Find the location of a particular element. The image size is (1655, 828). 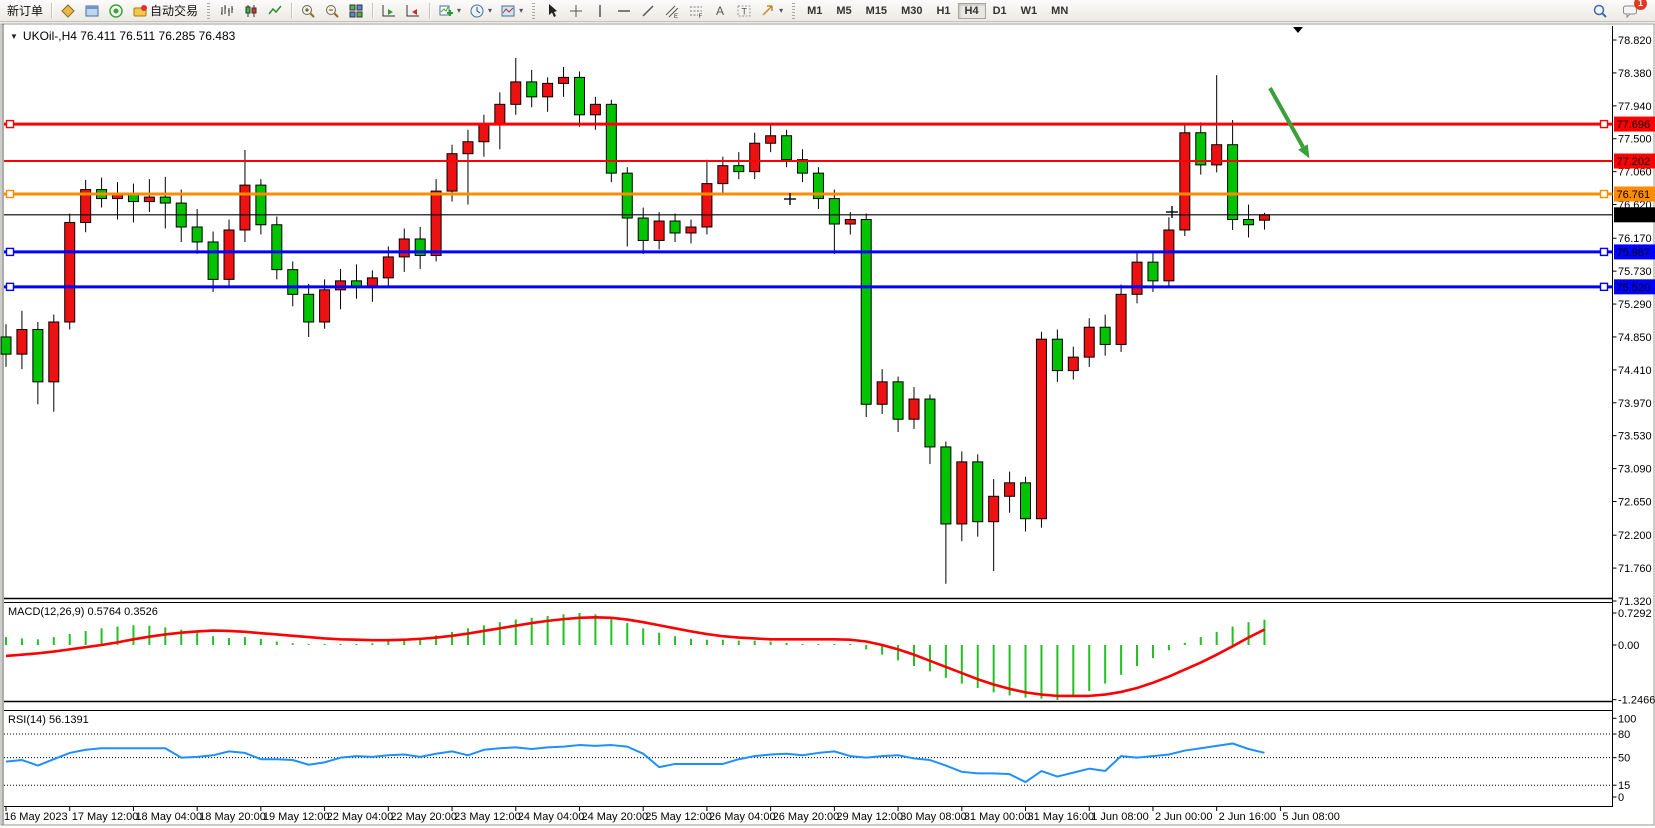

equidistant-channel-button: E is located at coordinates (672, 11).